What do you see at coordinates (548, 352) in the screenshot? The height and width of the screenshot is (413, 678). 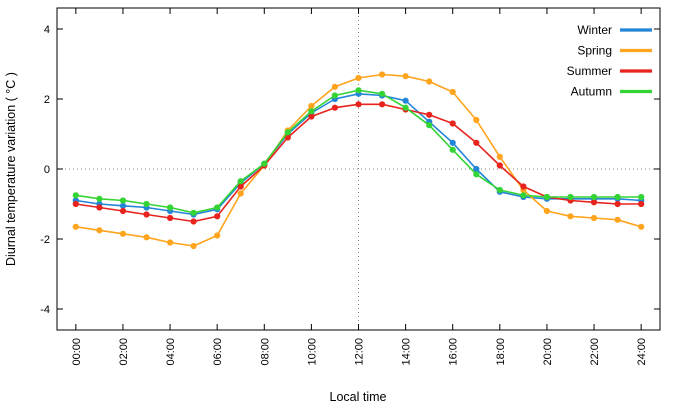 I see `x-tick-label: 20:00` at bounding box center [548, 352].